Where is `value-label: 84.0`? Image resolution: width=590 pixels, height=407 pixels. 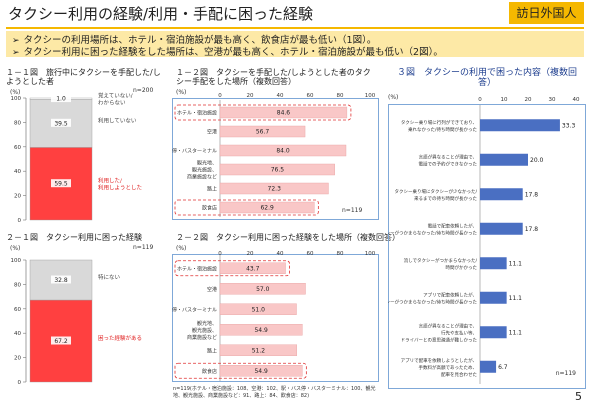 value-label: 84.0 is located at coordinates (283, 151).